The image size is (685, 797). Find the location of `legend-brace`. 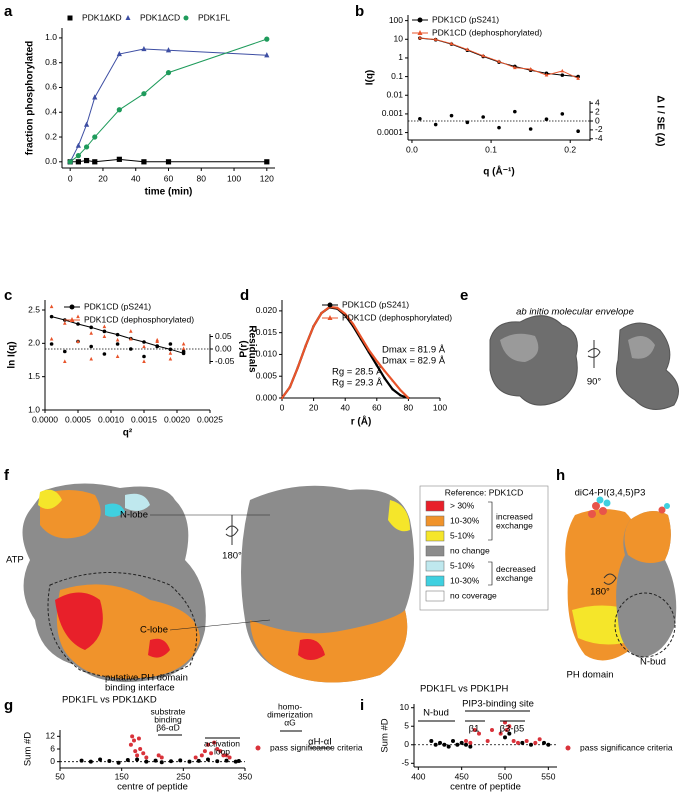

legend-brace is located at coordinates (490, 573).